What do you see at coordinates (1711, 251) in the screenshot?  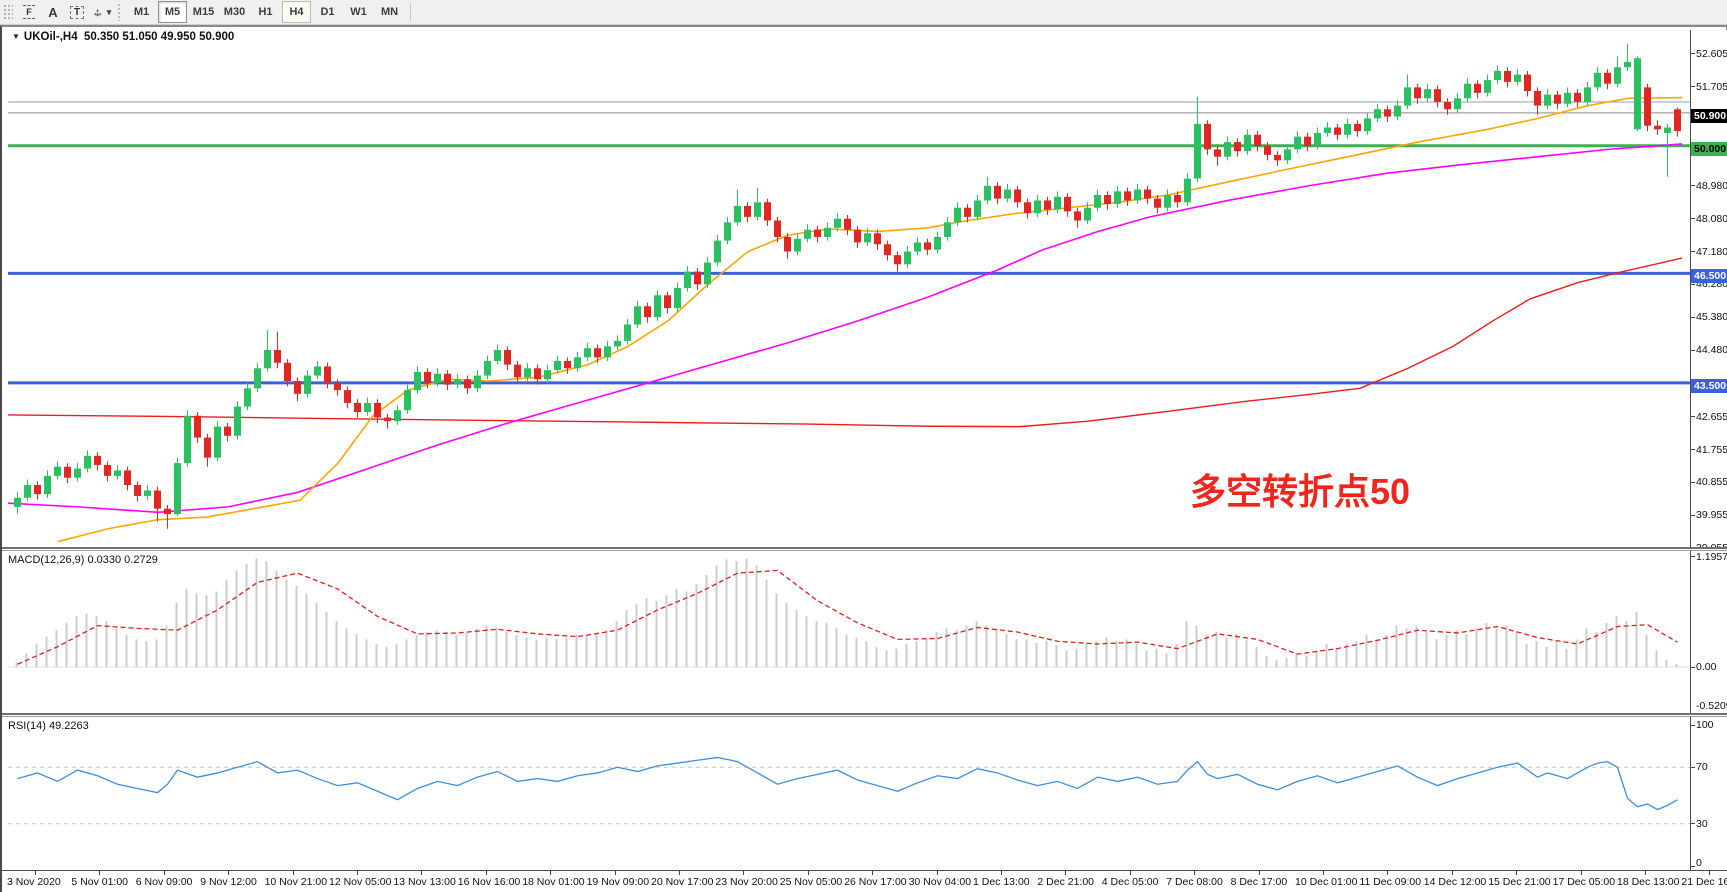 I see `price-tick-label: 47.180` at bounding box center [1711, 251].